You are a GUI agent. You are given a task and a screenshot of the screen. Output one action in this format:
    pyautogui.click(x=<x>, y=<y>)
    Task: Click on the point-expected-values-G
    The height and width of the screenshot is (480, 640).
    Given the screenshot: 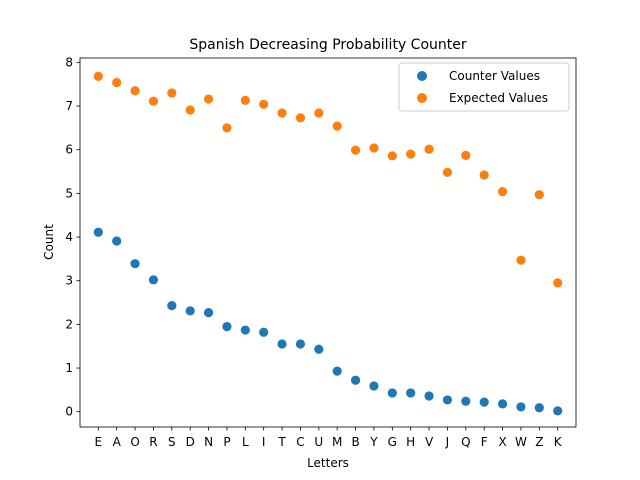 What is the action you would take?
    pyautogui.click(x=392, y=156)
    